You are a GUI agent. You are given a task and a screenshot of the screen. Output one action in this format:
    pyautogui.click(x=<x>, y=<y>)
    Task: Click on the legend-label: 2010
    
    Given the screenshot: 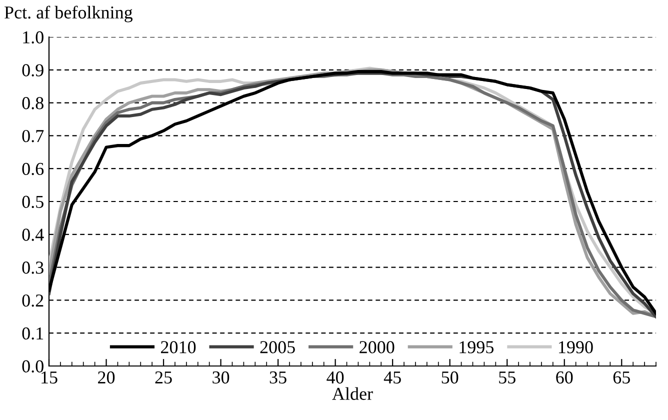 What is the action you would take?
    pyautogui.click(x=178, y=347)
    